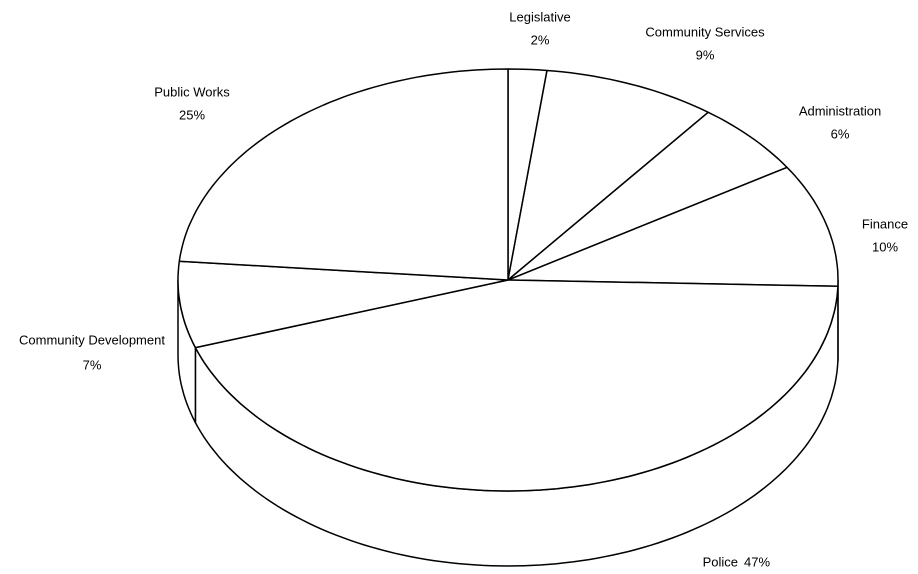 This screenshot has height=574, width=918. I want to click on slice-value-label: 6%, so click(840, 133).